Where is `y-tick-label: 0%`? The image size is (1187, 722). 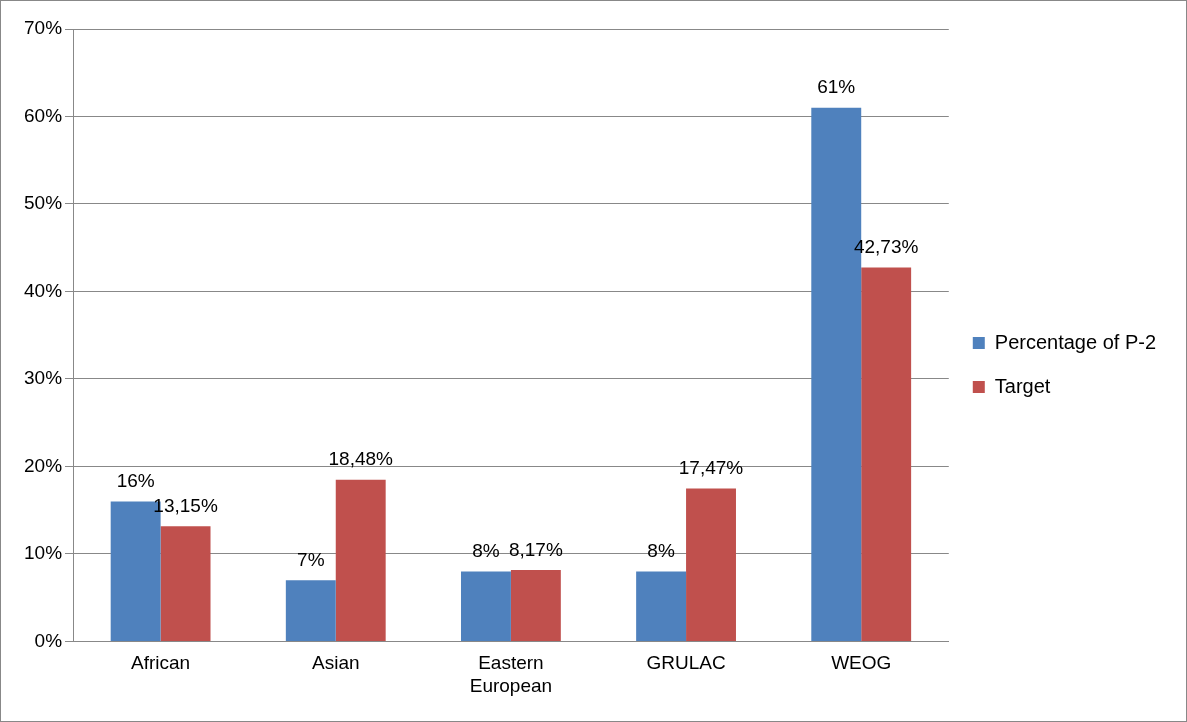
y-tick-label: 0% is located at coordinates (48, 640).